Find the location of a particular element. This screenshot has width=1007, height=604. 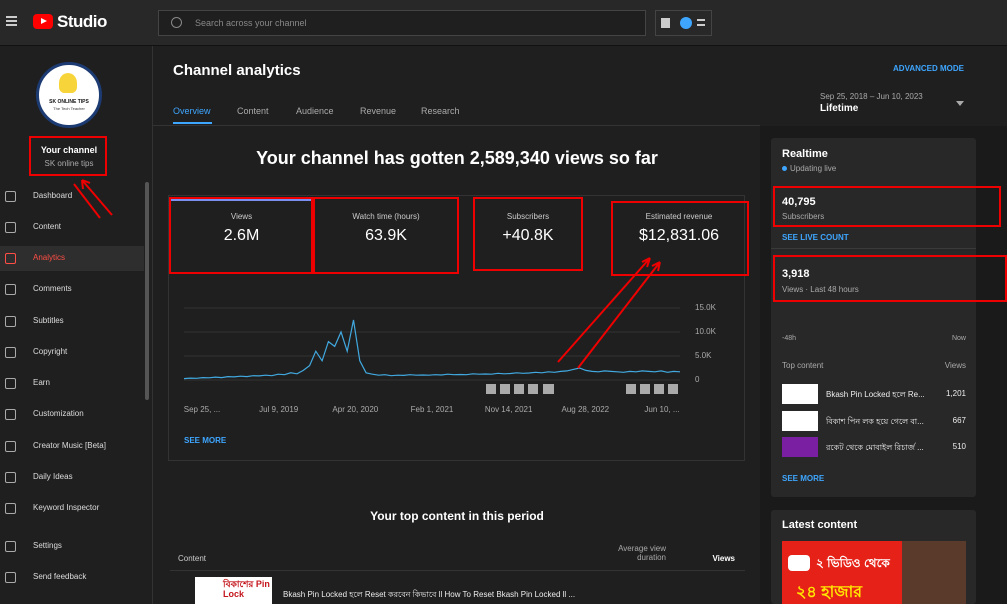

thumbnail-text: ২৪ হাজার is located at coordinates (829, 592).